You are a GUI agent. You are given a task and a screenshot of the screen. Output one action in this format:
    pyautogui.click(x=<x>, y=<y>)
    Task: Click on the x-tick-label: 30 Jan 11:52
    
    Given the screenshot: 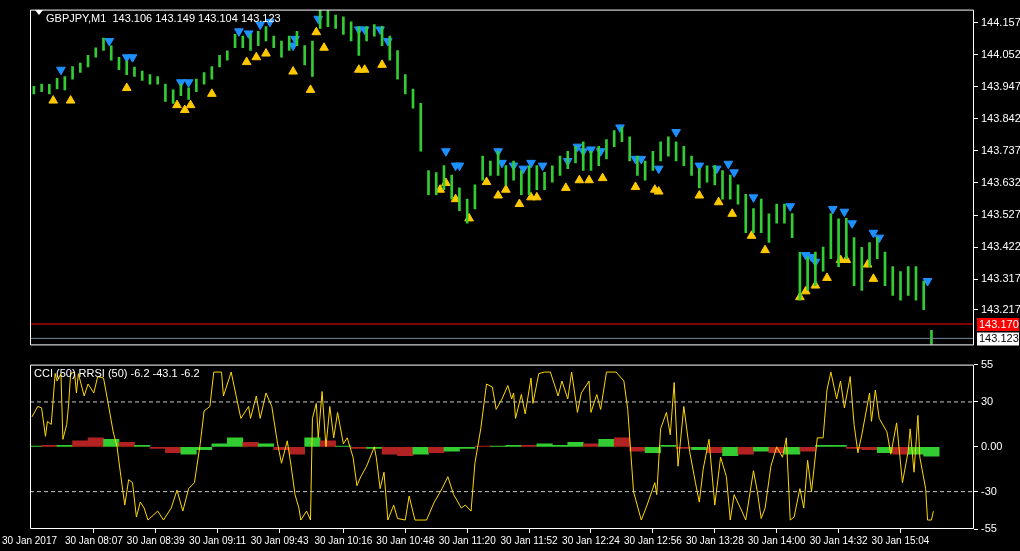 What is the action you would take?
    pyautogui.click(x=529, y=540)
    